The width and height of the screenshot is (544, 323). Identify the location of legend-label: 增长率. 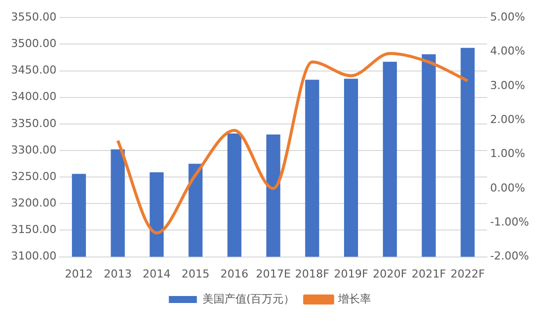
(354, 299).